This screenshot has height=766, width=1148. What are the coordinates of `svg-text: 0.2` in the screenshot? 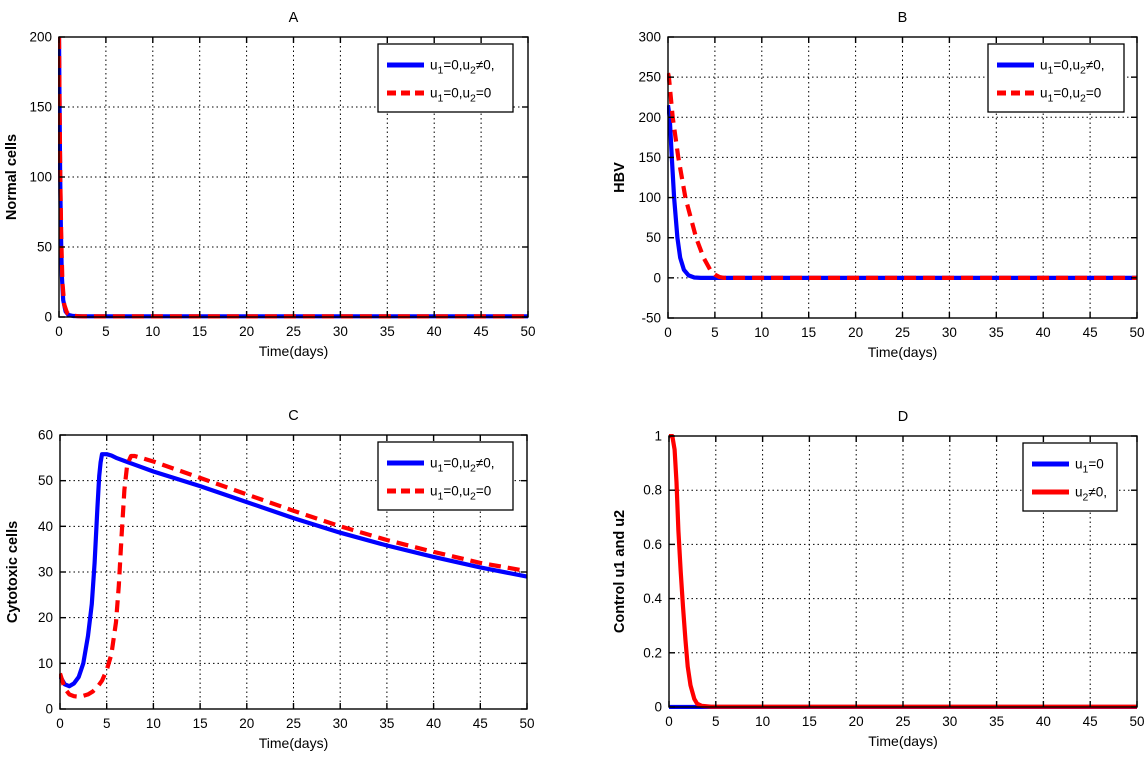 It's located at (652, 652).